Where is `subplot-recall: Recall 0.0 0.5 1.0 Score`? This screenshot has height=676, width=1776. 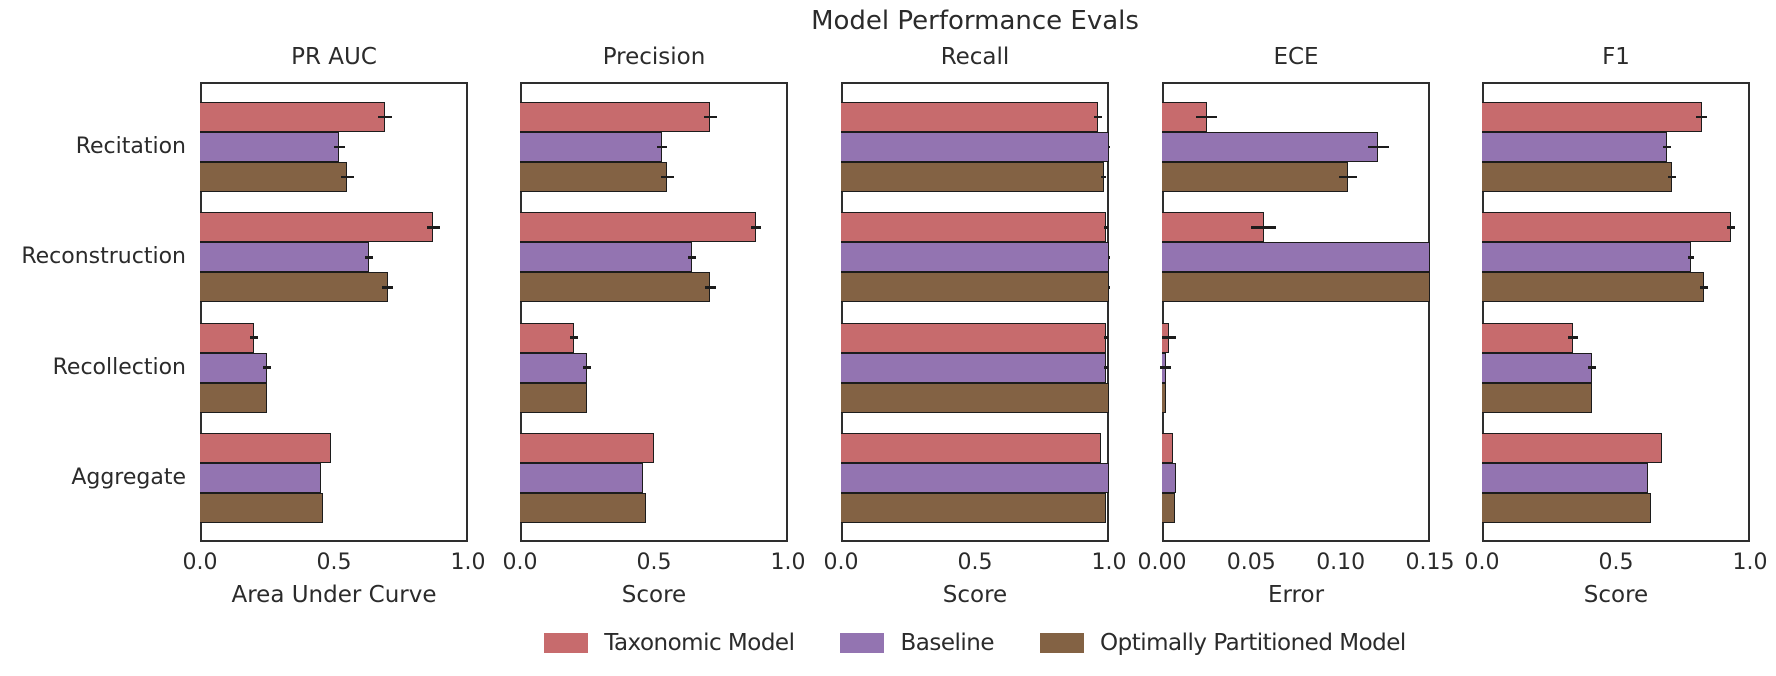 subplot-recall: Recall 0.0 0.5 1.0 Score is located at coordinates (975, 326).